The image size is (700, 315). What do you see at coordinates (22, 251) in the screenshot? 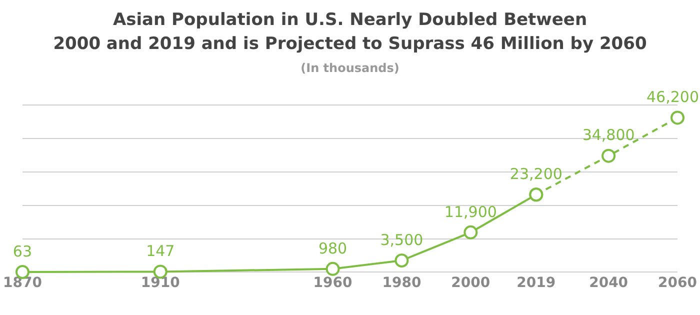
I see `data-label: 63` at bounding box center [22, 251].